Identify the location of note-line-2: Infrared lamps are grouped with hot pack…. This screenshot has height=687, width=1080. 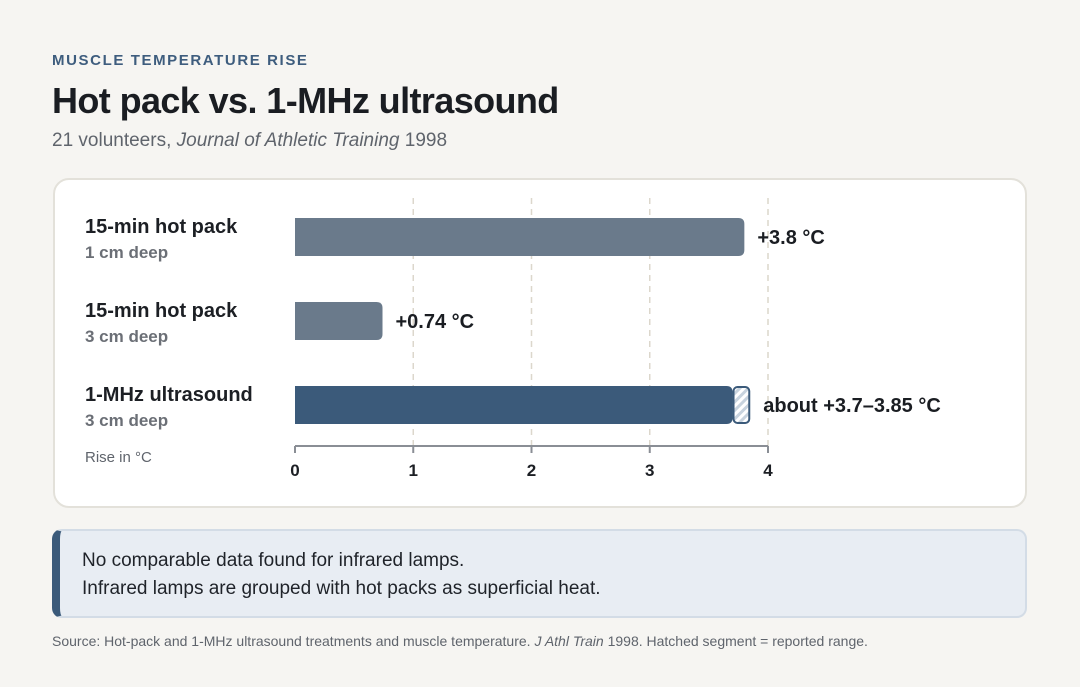
(341, 588).